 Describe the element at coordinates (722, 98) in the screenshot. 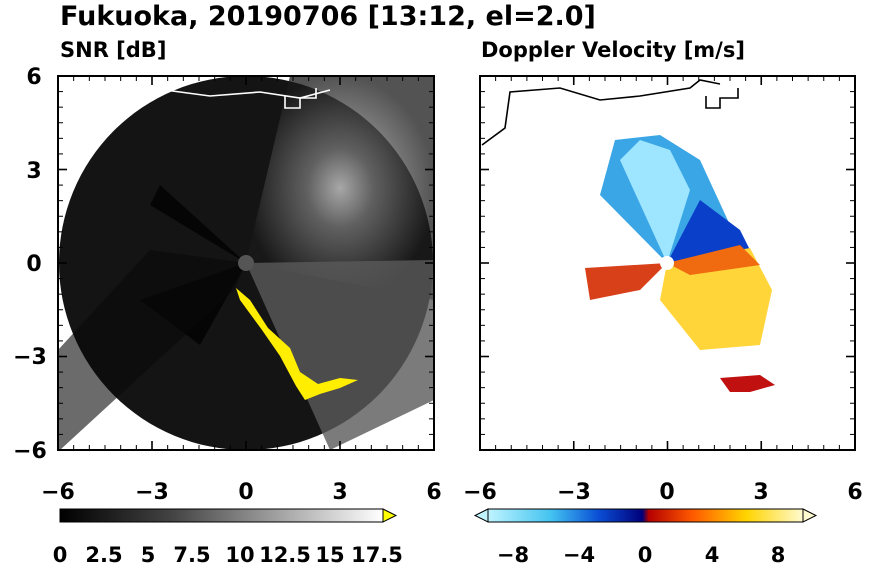

I see `velocity-coastline-bay` at that location.